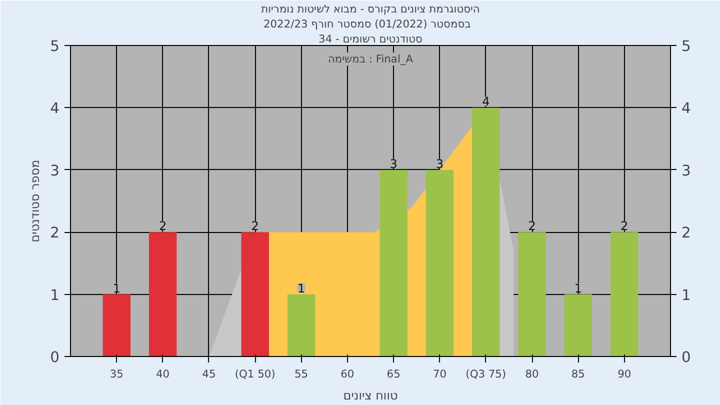 The image size is (720, 405). What do you see at coordinates (439, 374) in the screenshot?
I see `x-tick-label: 70` at bounding box center [439, 374].